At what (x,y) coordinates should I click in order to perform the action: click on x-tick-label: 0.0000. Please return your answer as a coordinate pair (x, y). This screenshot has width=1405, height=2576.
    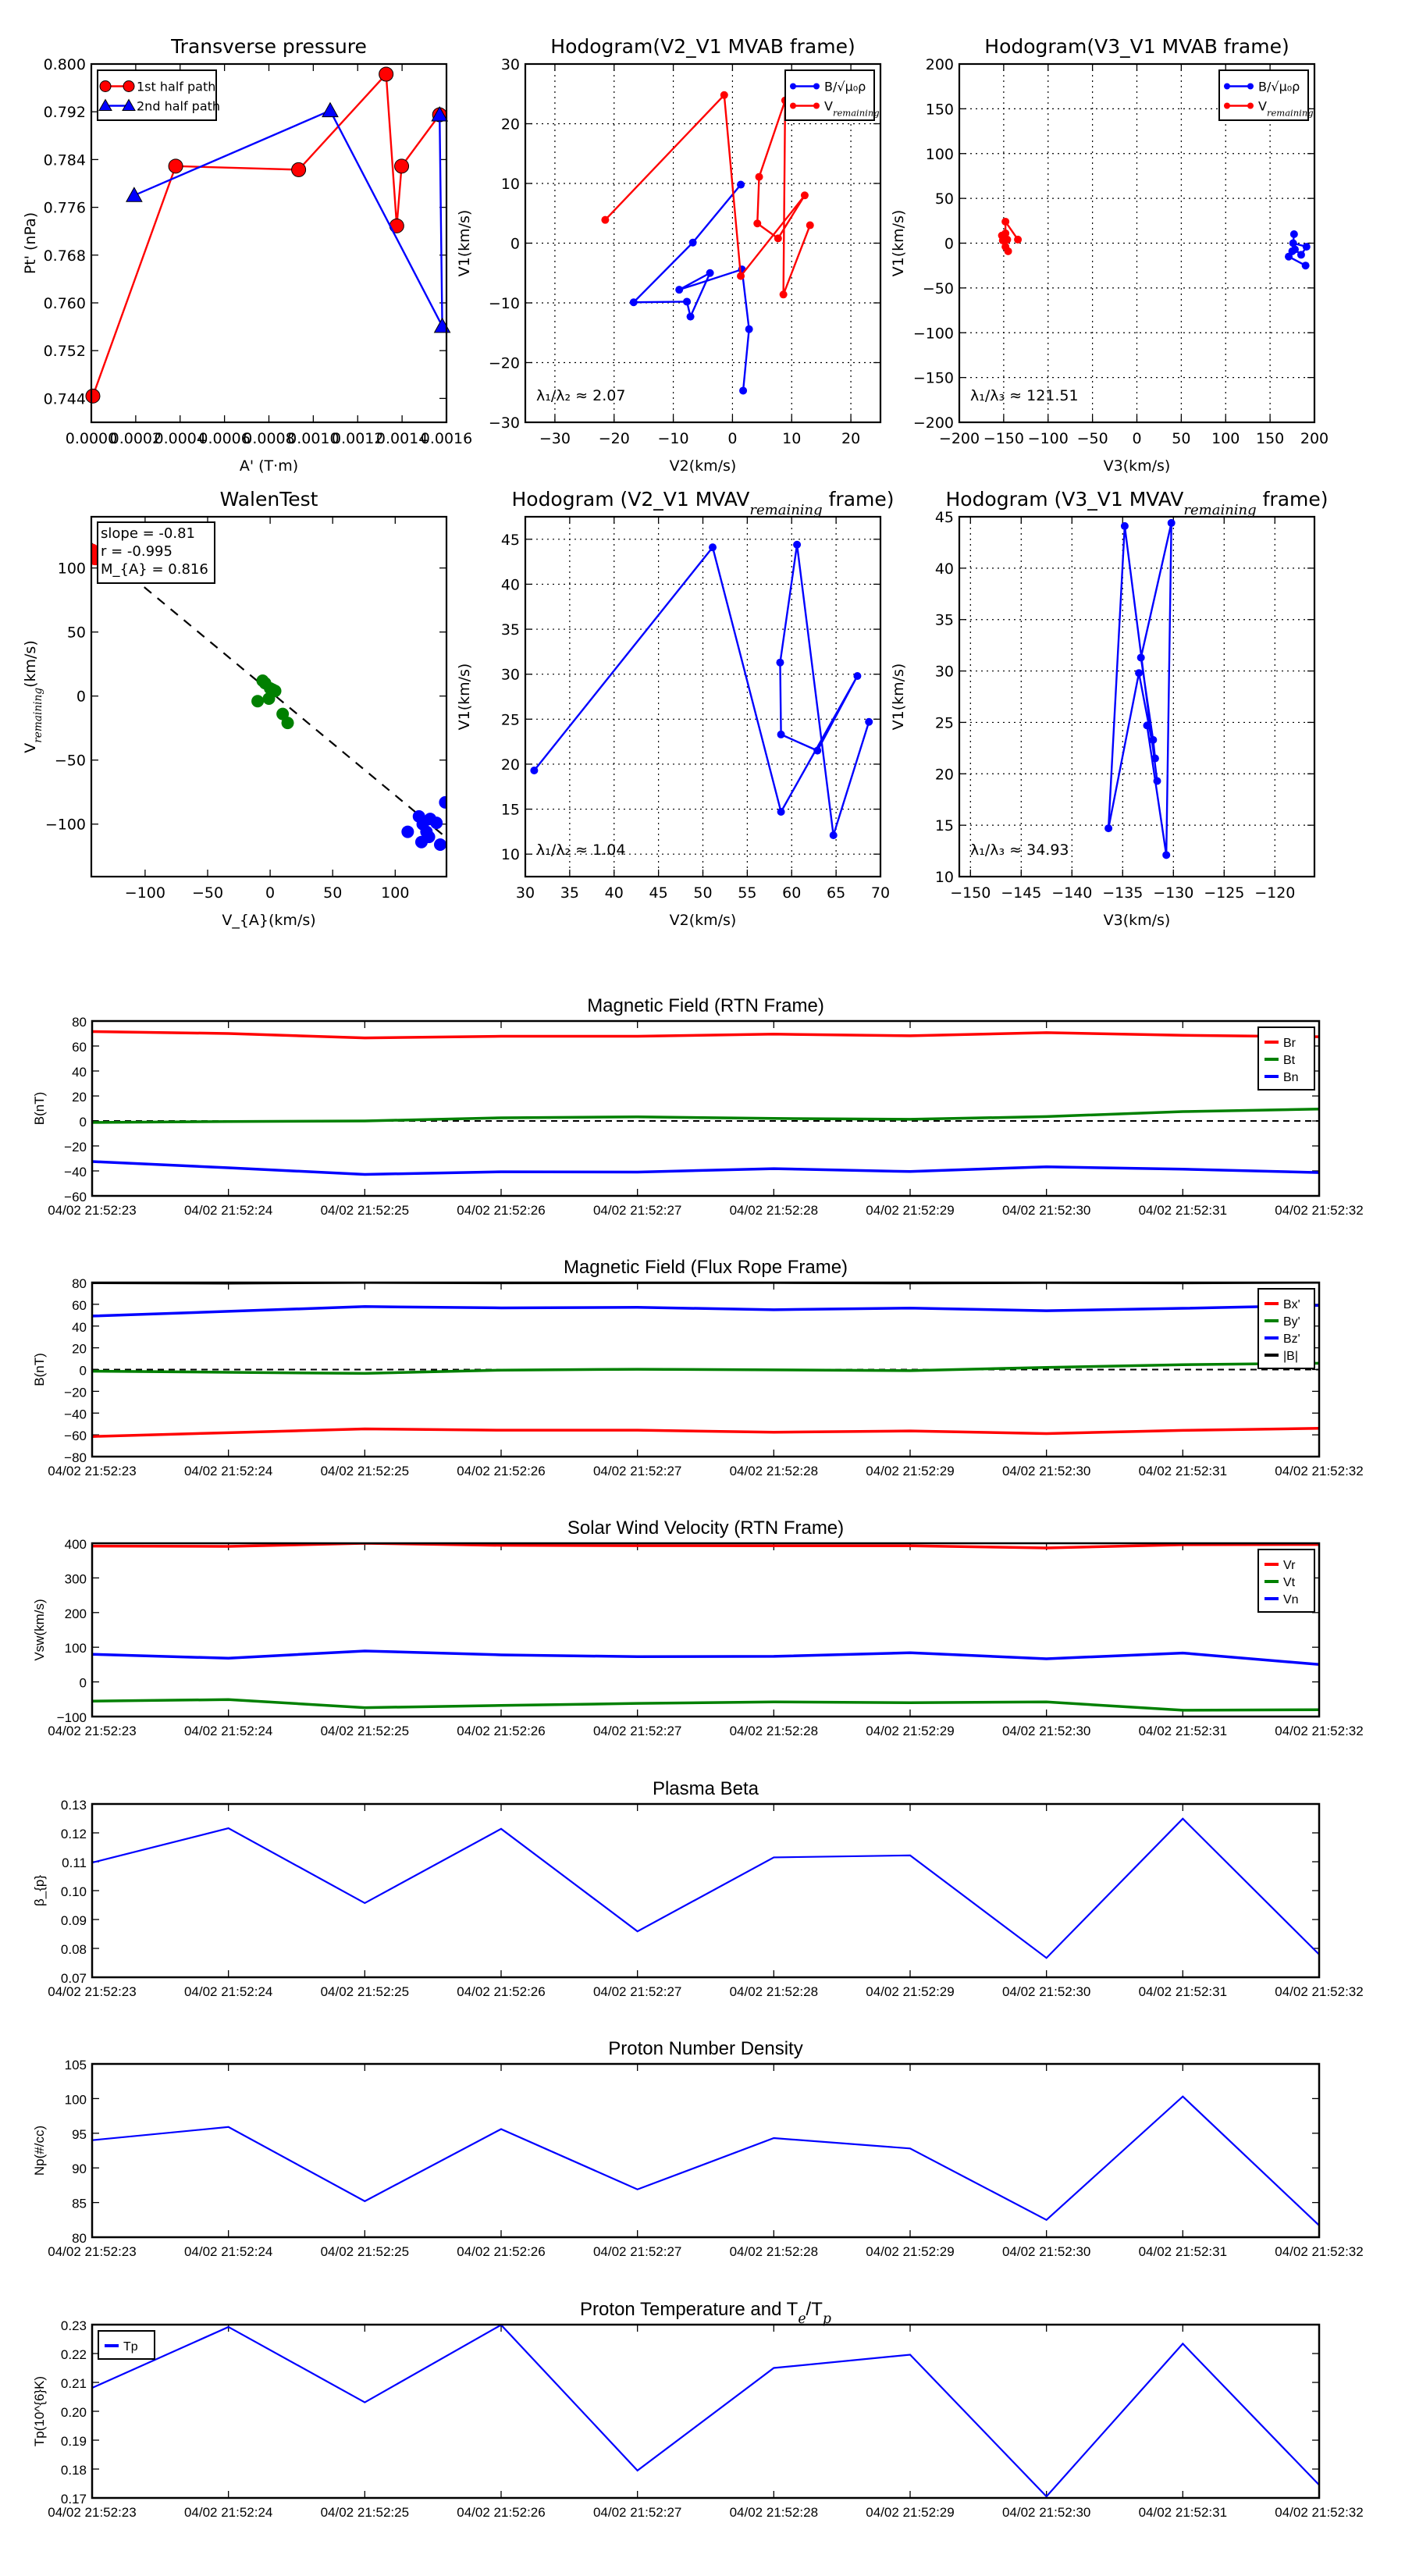
    Looking at the image, I should click on (91, 439).